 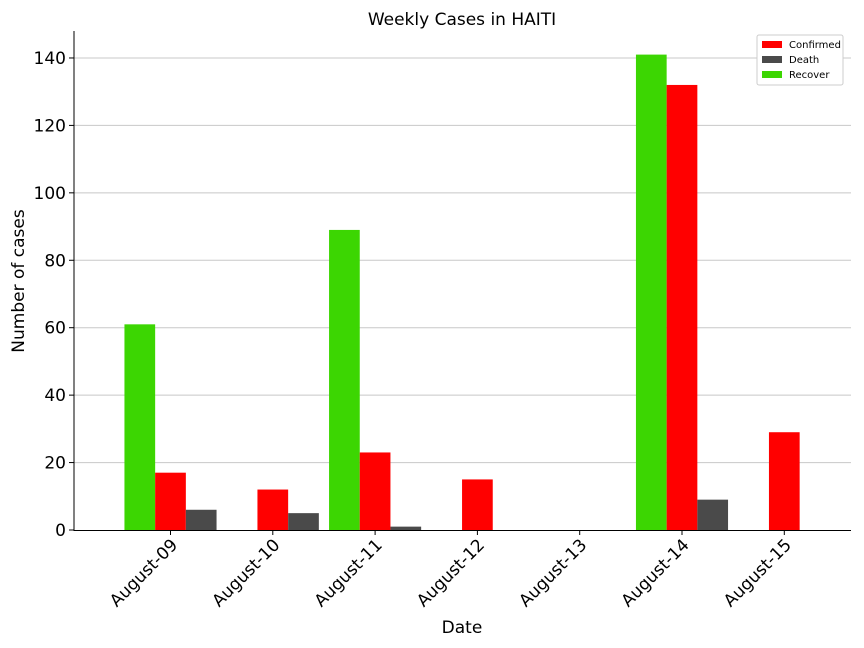 I want to click on x-tick-label: August-15, so click(x=758, y=573).